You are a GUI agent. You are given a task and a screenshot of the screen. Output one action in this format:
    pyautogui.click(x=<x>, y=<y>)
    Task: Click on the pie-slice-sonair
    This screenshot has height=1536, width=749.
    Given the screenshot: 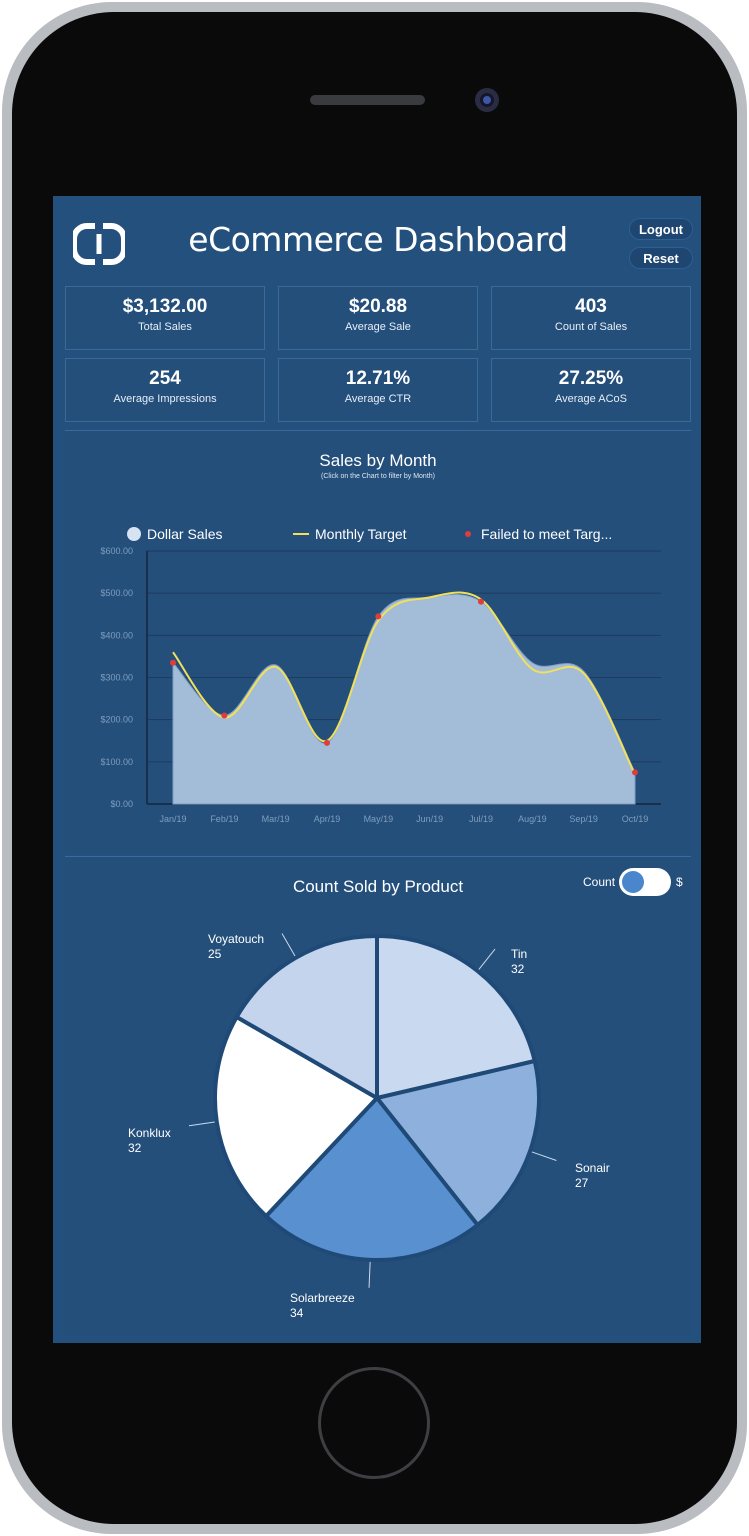 What is the action you would take?
    pyautogui.click(x=458, y=1143)
    